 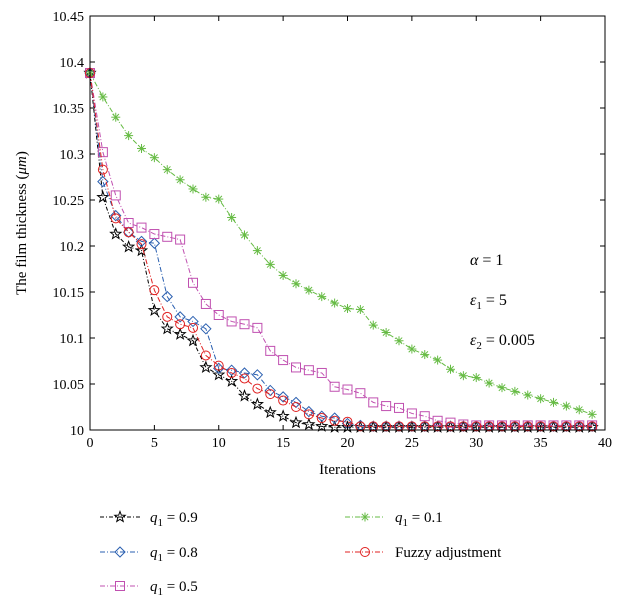 I want to click on legend-label: q1 = 0.1, so click(x=419, y=519).